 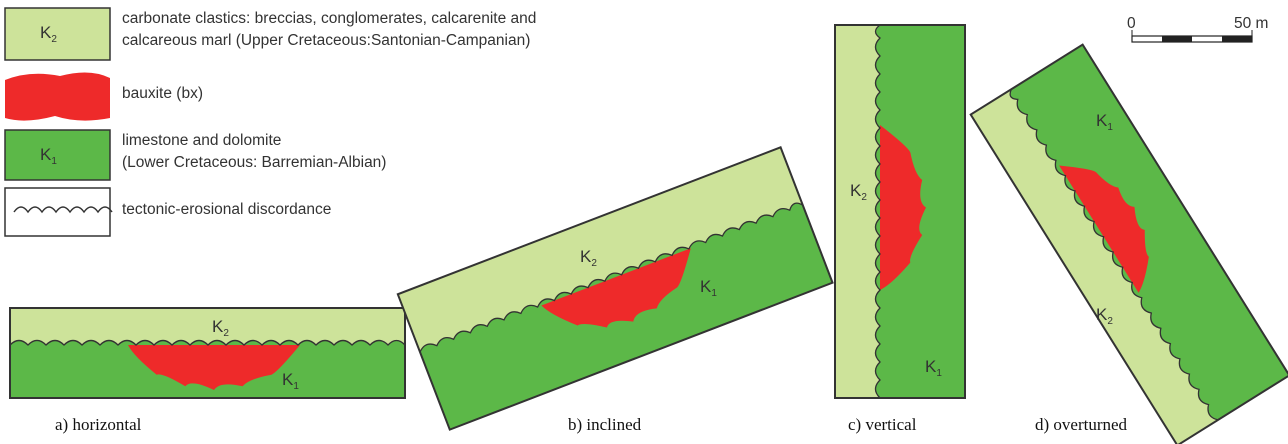 I want to click on legend-symbol: K2, so click(x=48, y=34).